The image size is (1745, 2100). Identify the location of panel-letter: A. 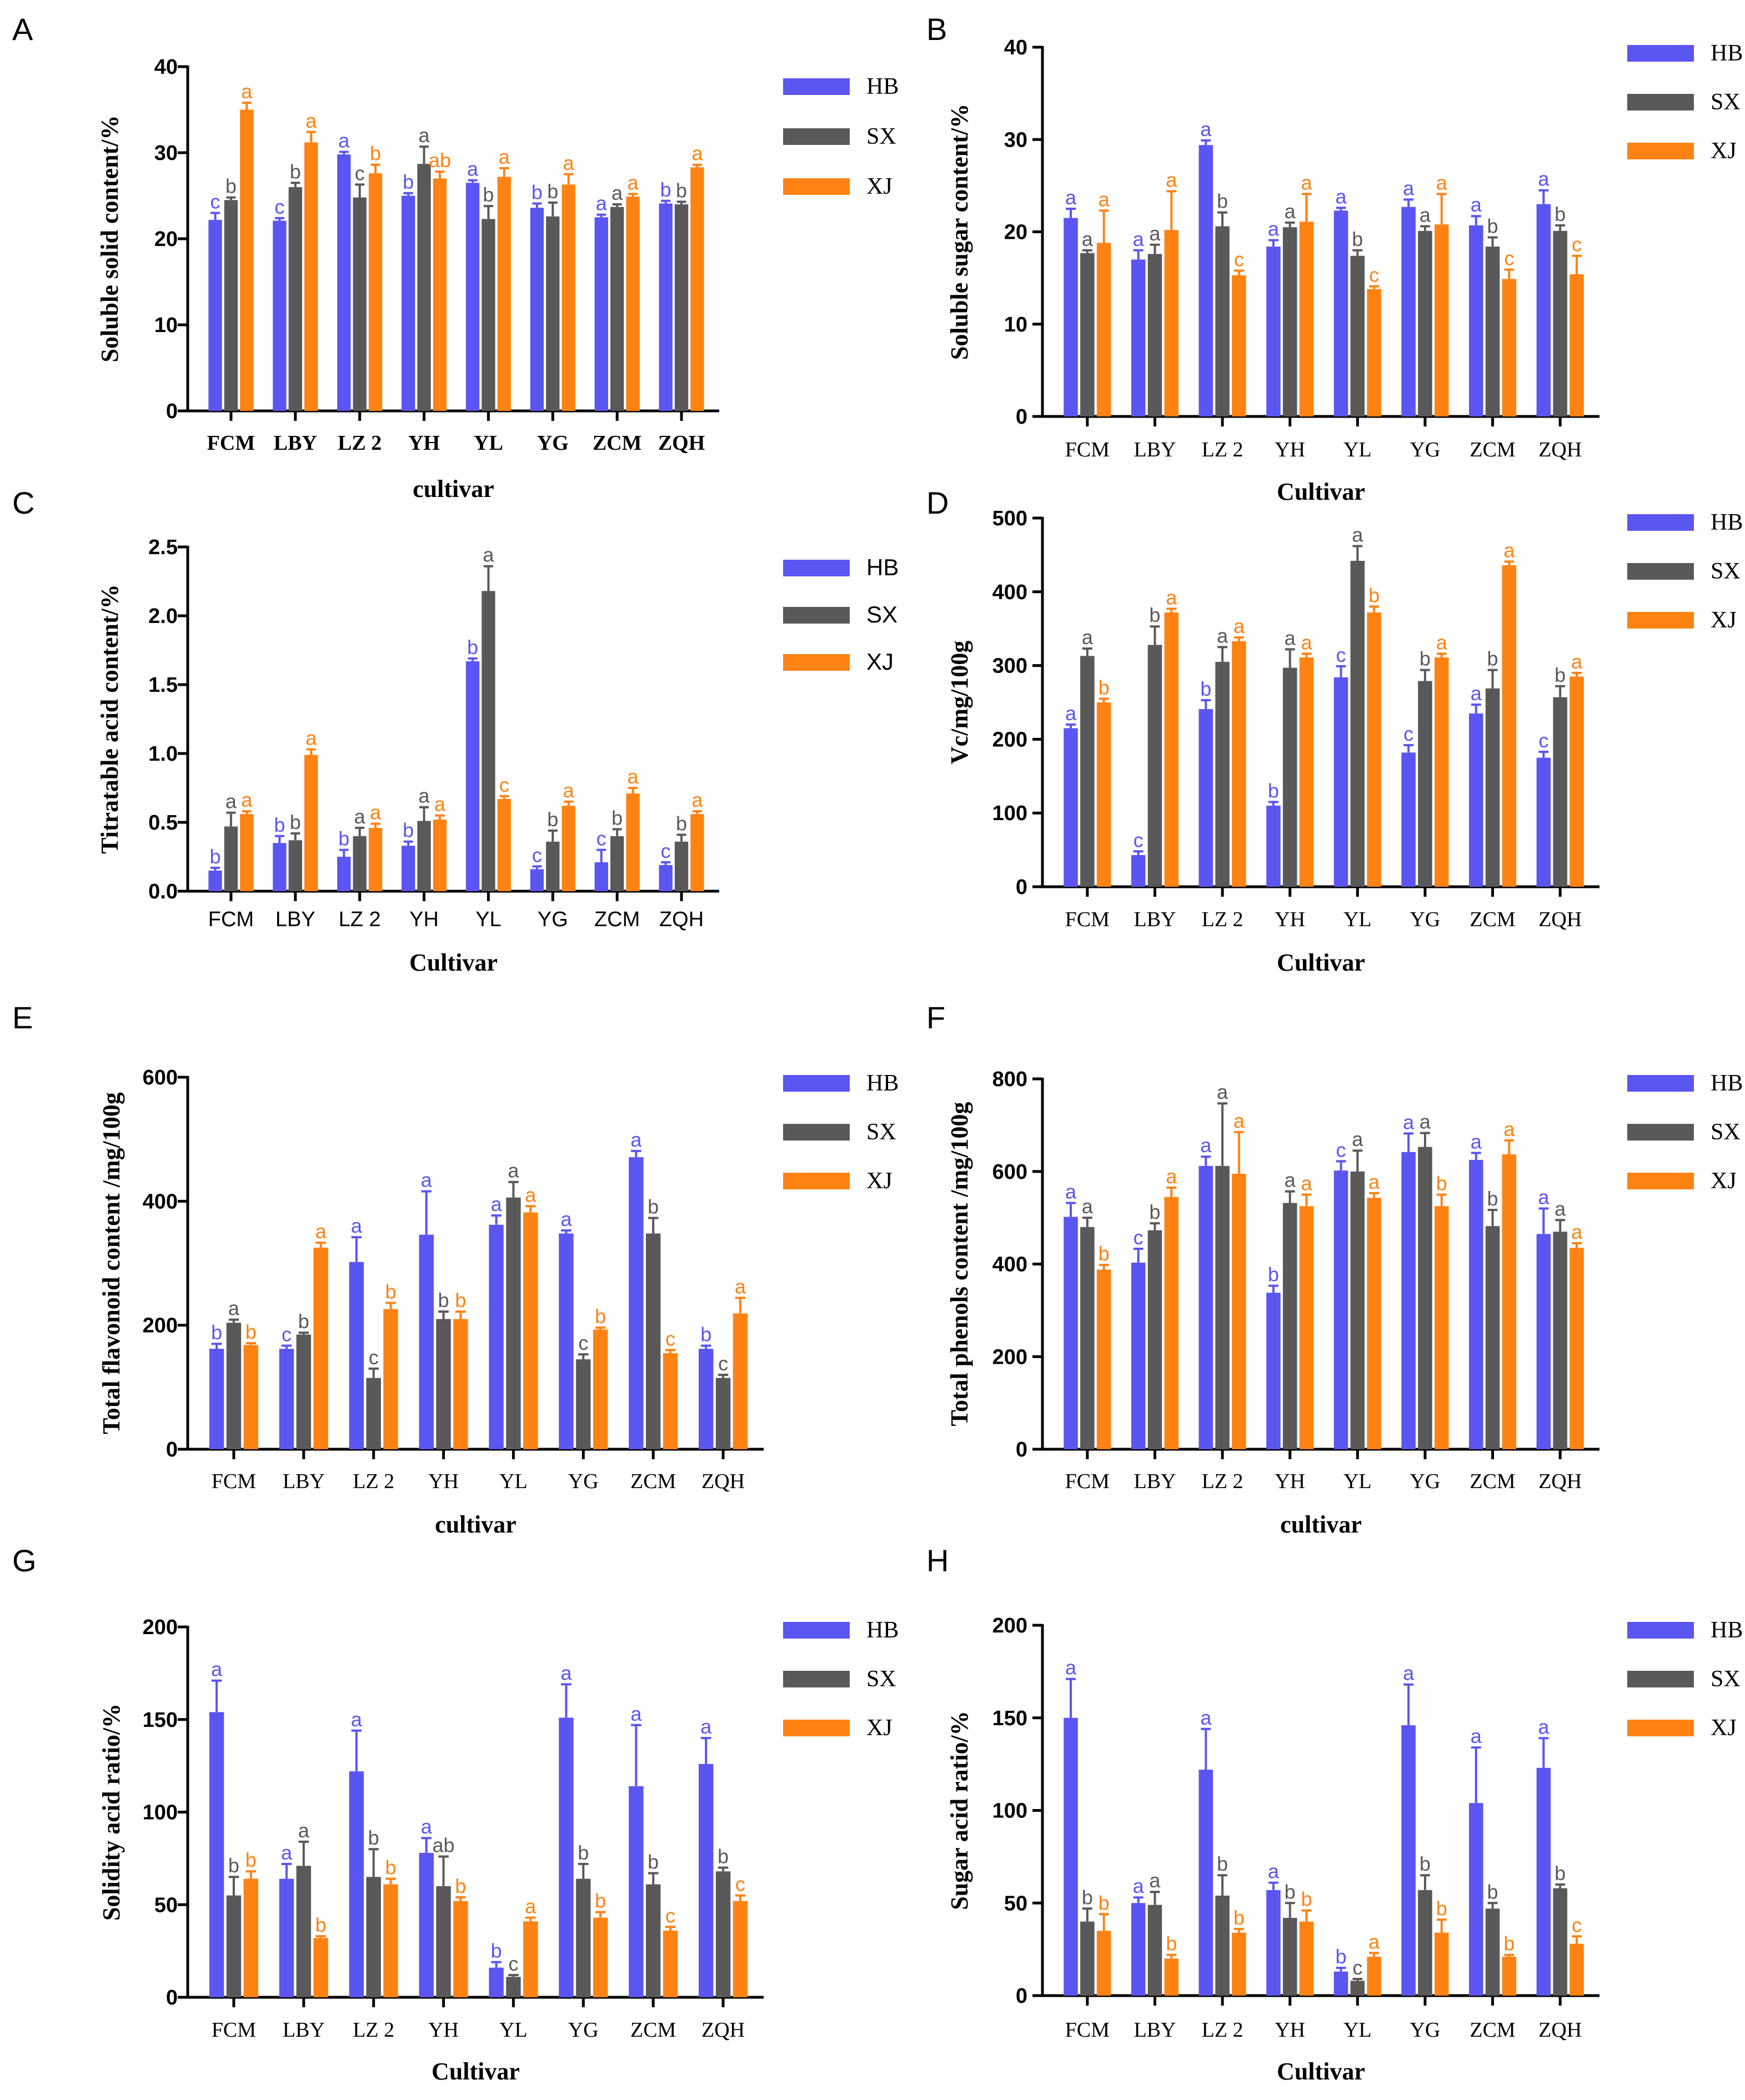
(23, 29).